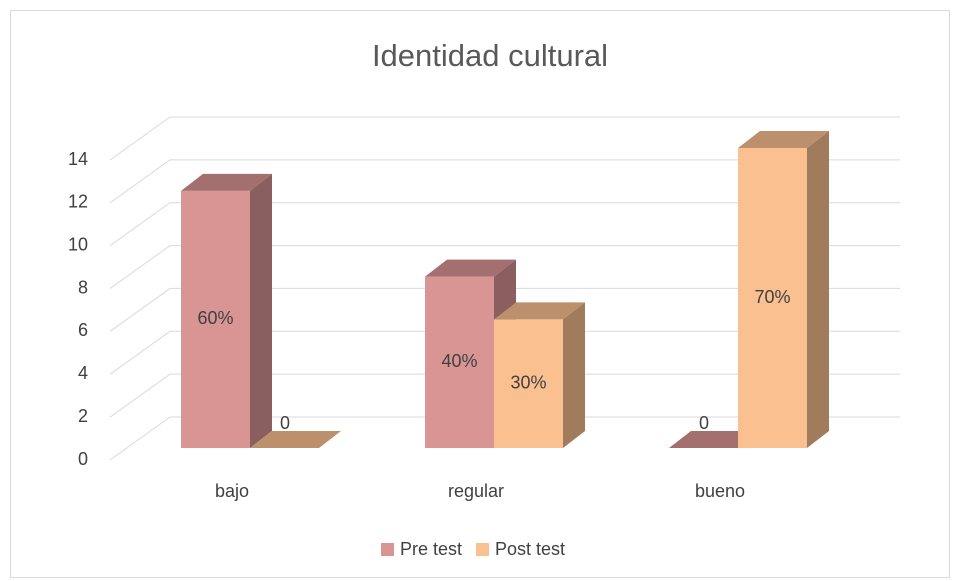 The width and height of the screenshot is (956, 581). Describe the element at coordinates (530, 549) in the screenshot. I see `legend-label: Post test` at that location.